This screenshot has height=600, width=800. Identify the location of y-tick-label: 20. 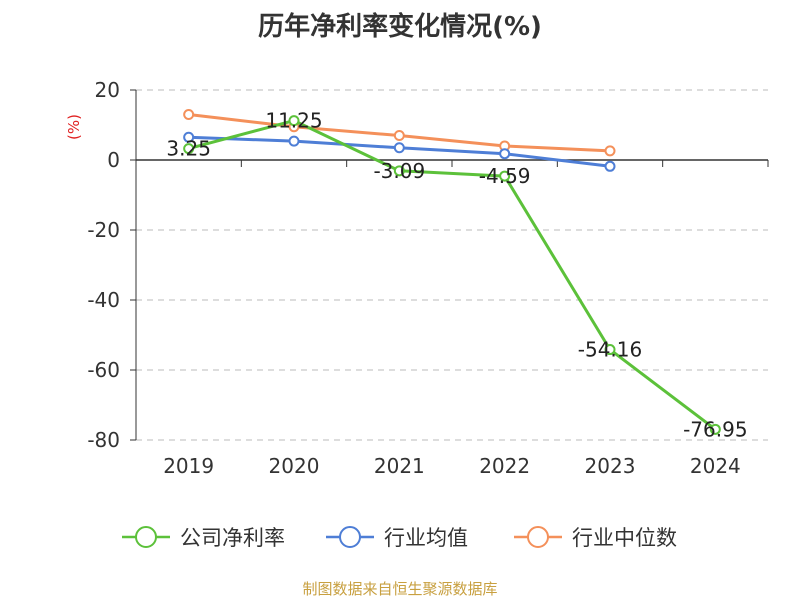
(107, 90).